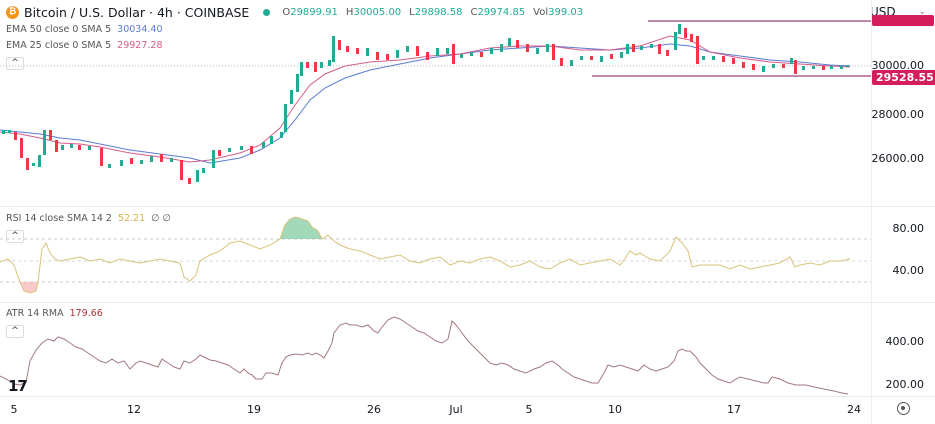 The image size is (935, 424). Describe the element at coordinates (871, 212) in the screenshot. I see `price-scale-separator` at that location.